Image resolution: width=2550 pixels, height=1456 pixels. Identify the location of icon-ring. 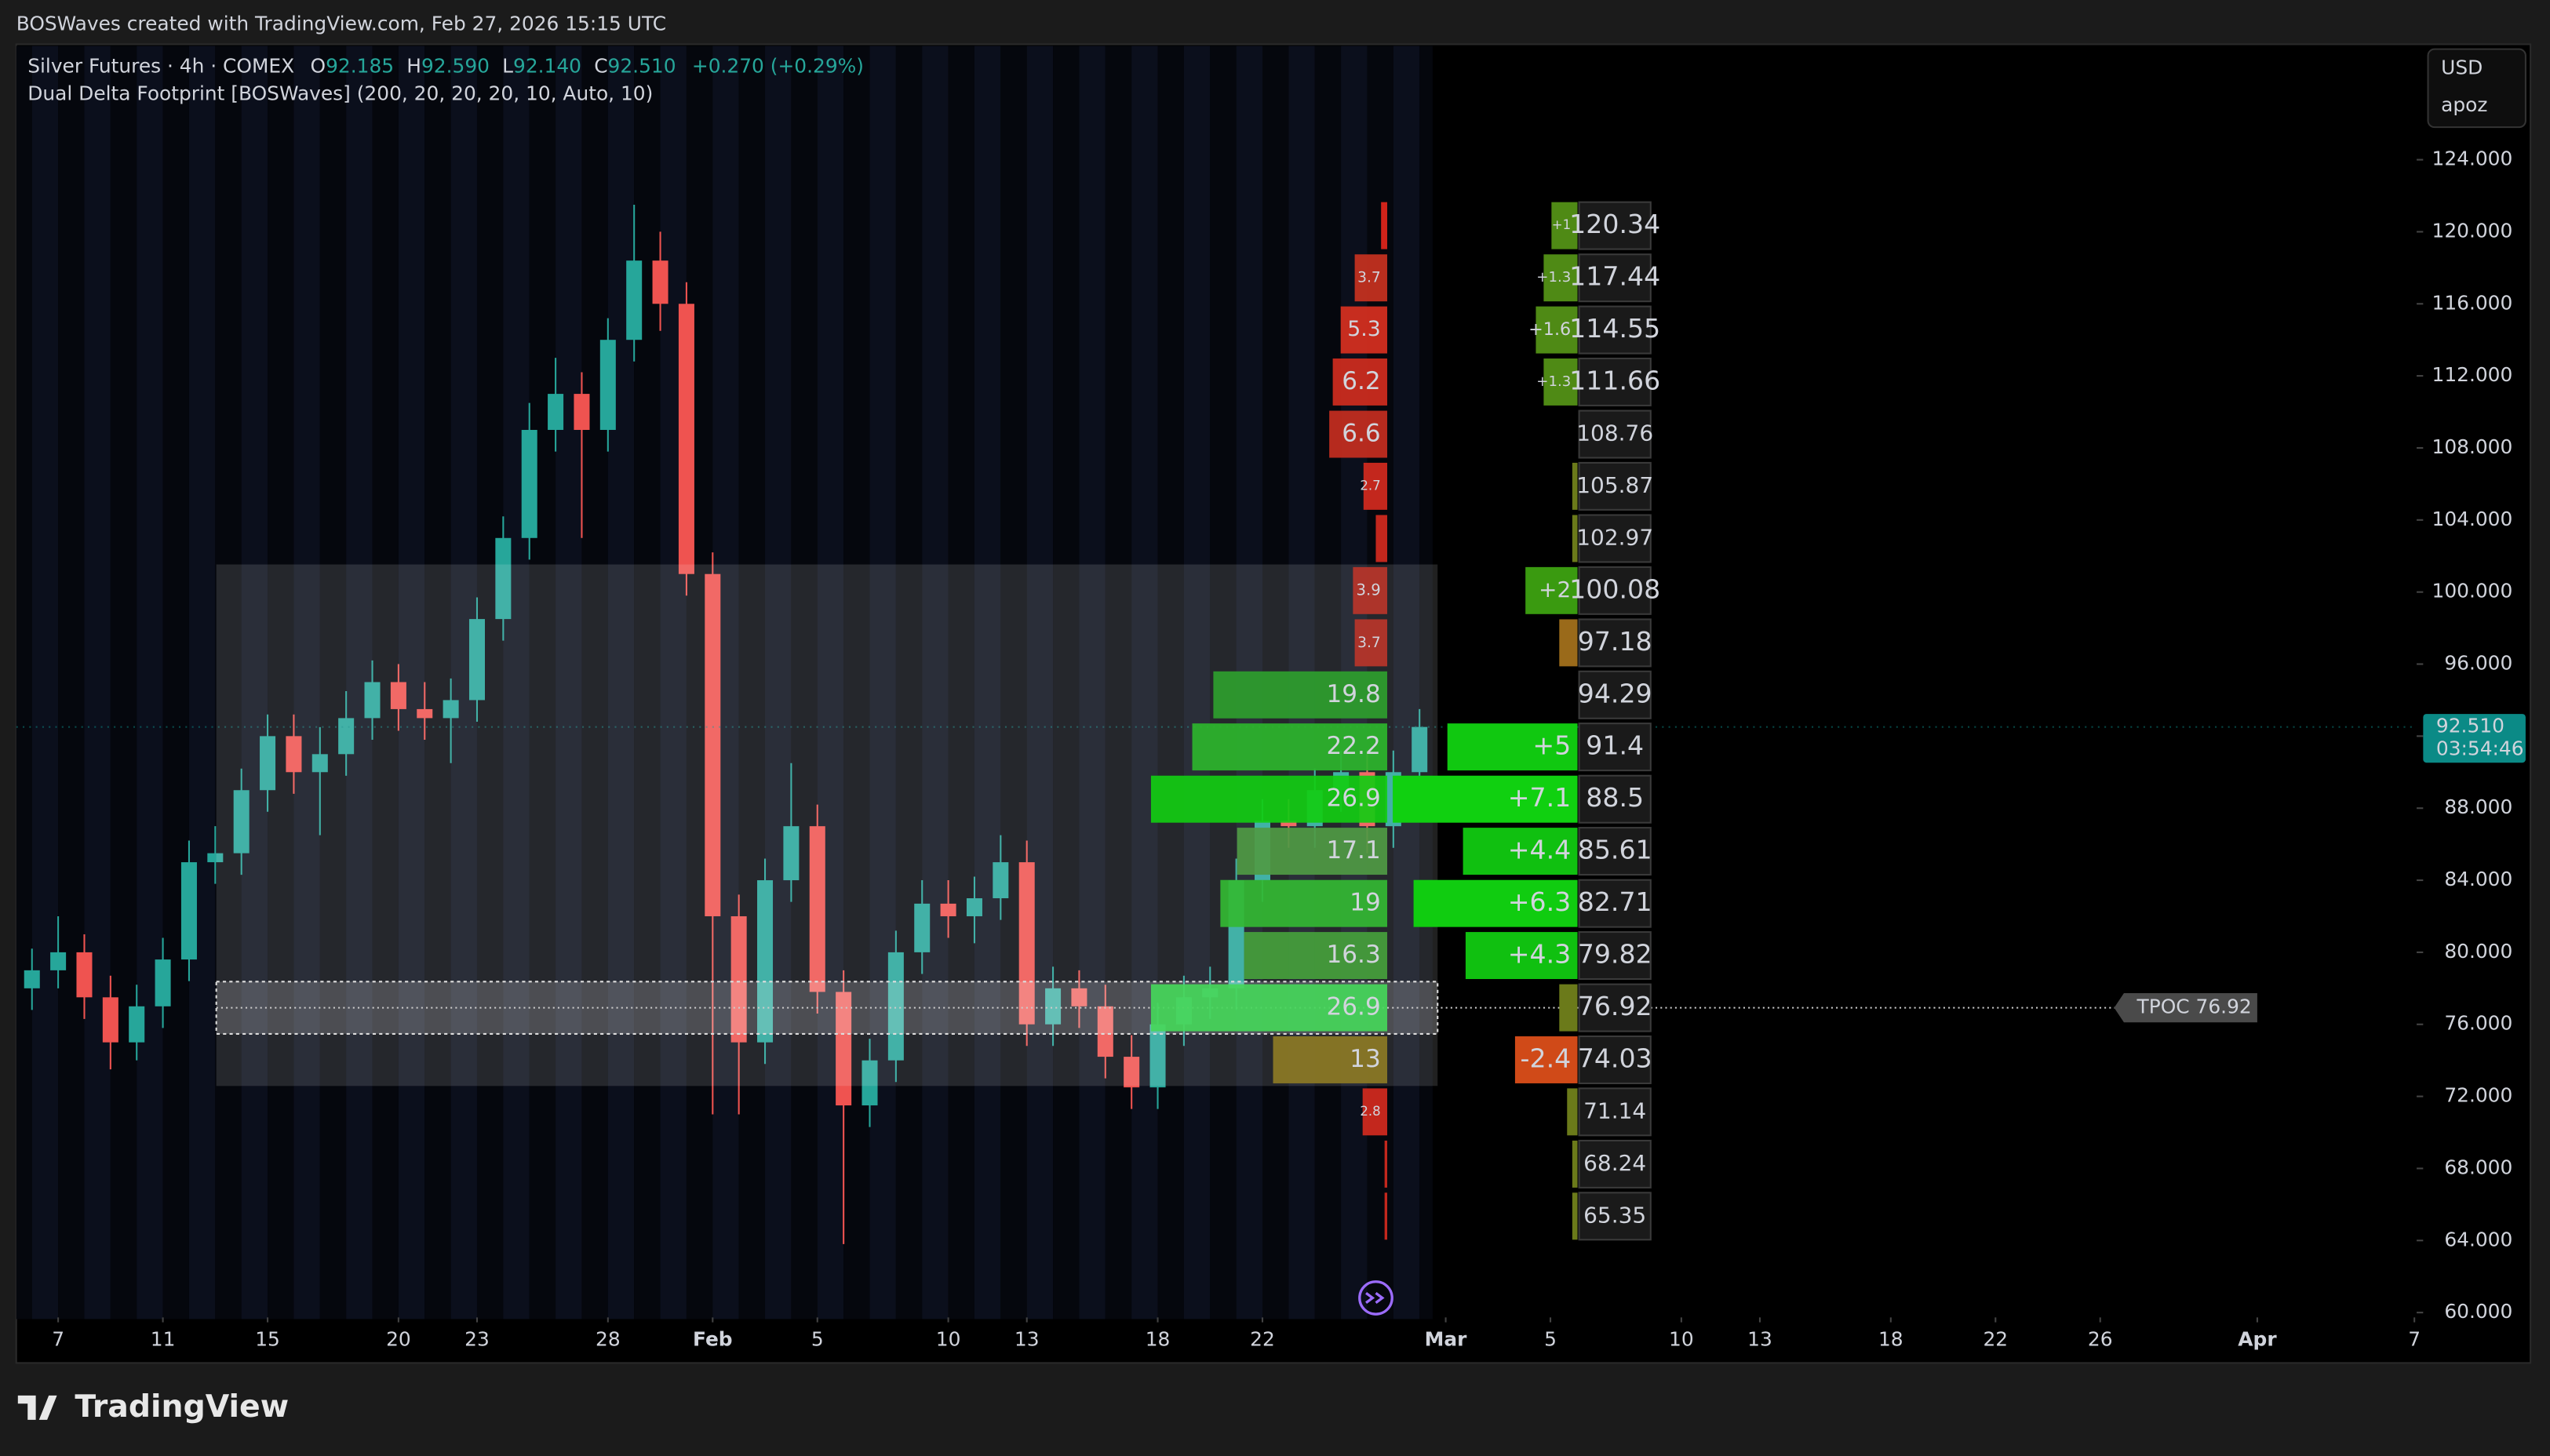
(1375, 1298).